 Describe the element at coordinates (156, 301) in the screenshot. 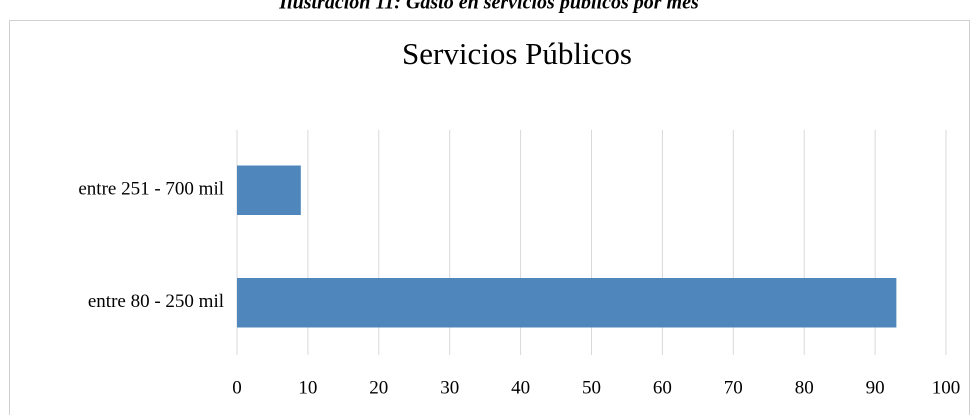

I see `y-tick-label: entre 80 - 250 mil` at that location.